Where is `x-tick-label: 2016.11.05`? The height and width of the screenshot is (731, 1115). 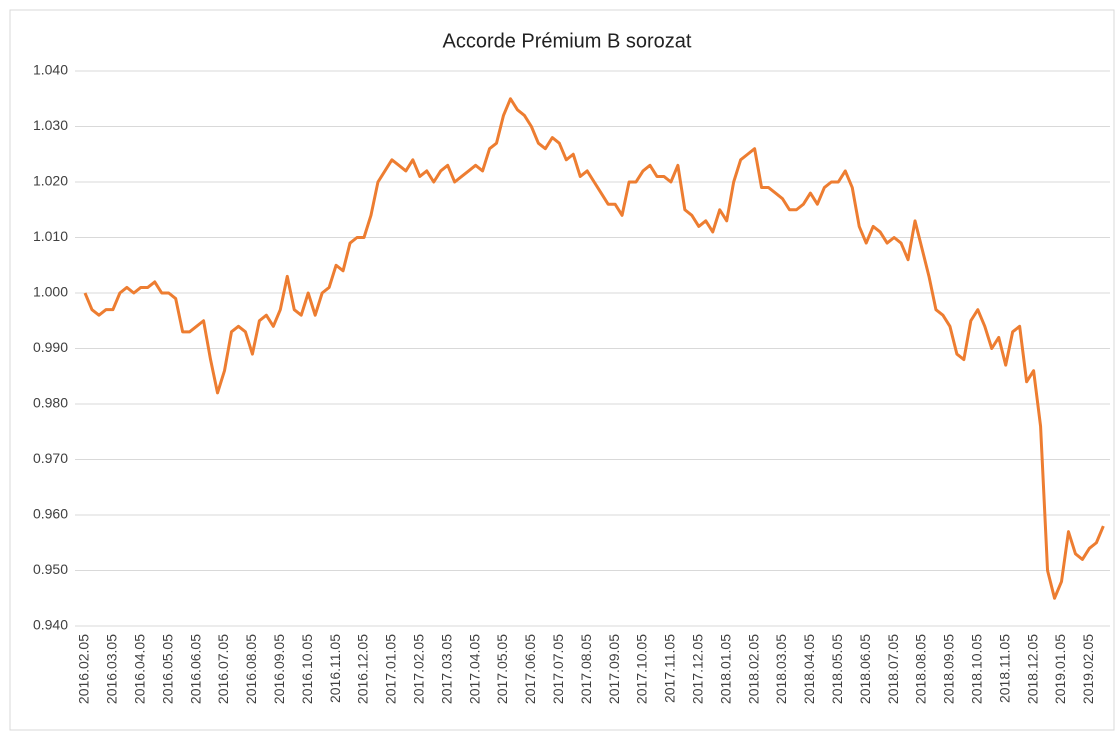
x-tick-label: 2016.11.05 is located at coordinates (335, 668).